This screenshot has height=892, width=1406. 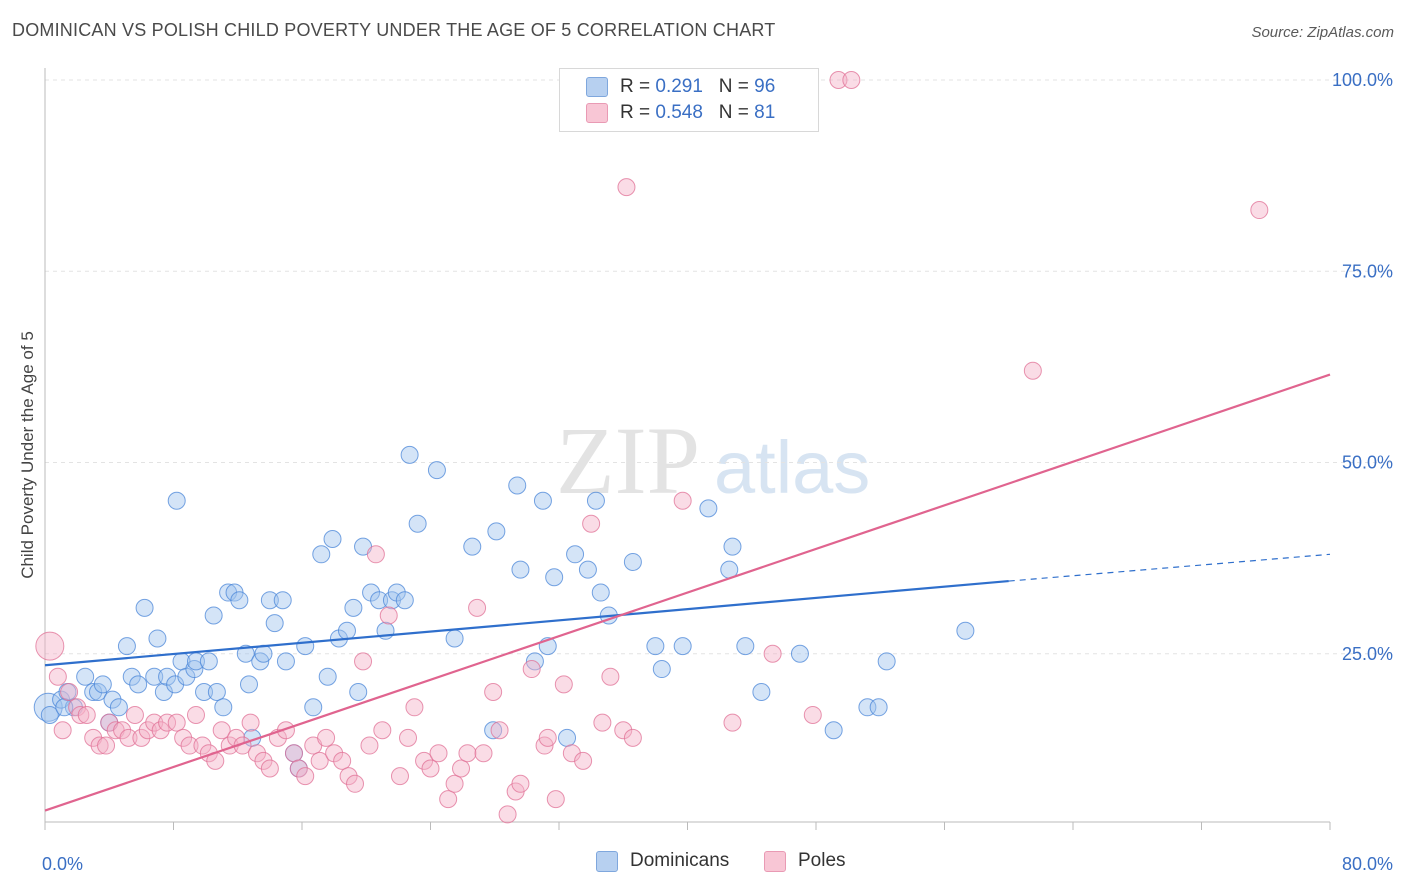 I want to click on poles-r-value: 0.548, so click(x=679, y=112).